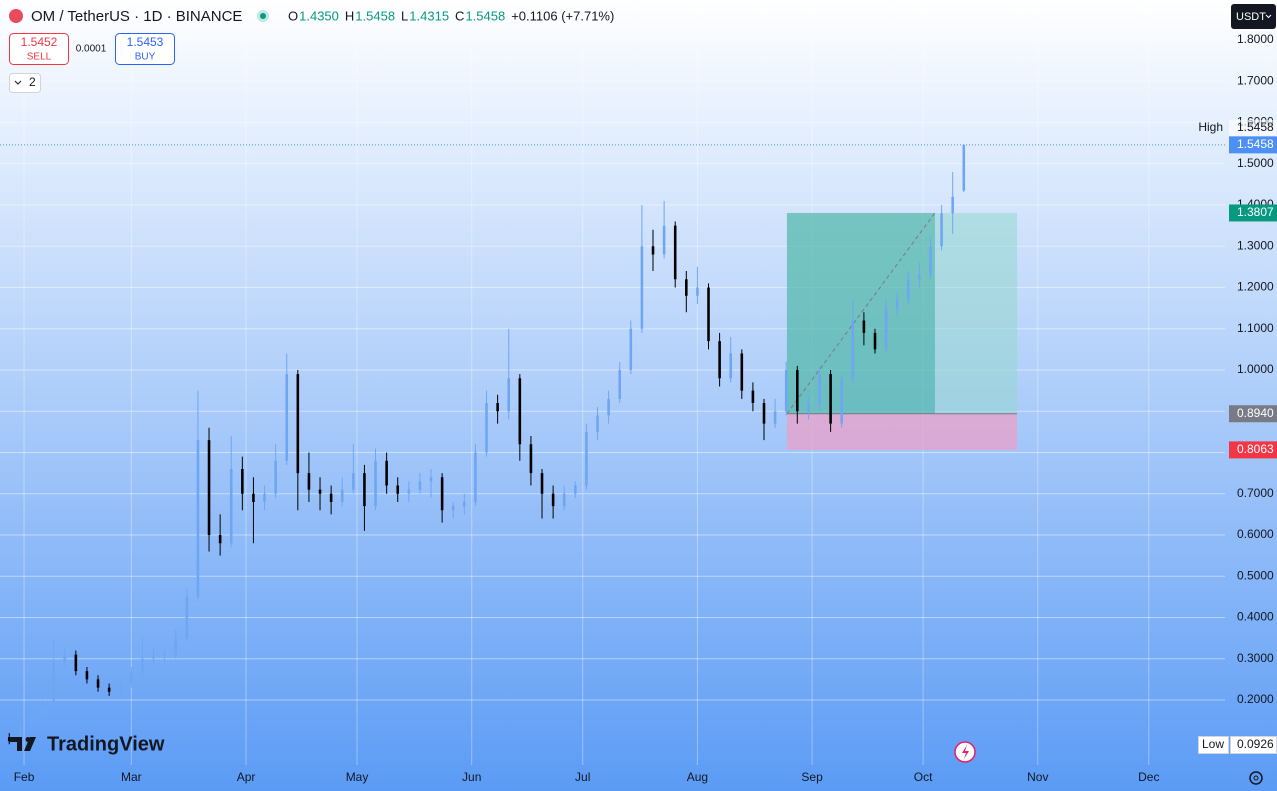  I want to click on ohlc-key: O, so click(293, 15).